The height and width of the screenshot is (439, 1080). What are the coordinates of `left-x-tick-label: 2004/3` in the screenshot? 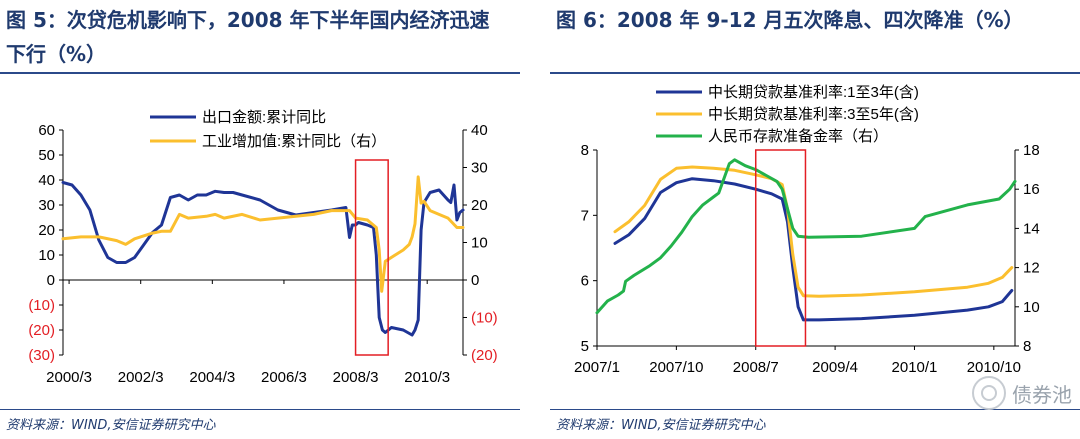 It's located at (212, 377).